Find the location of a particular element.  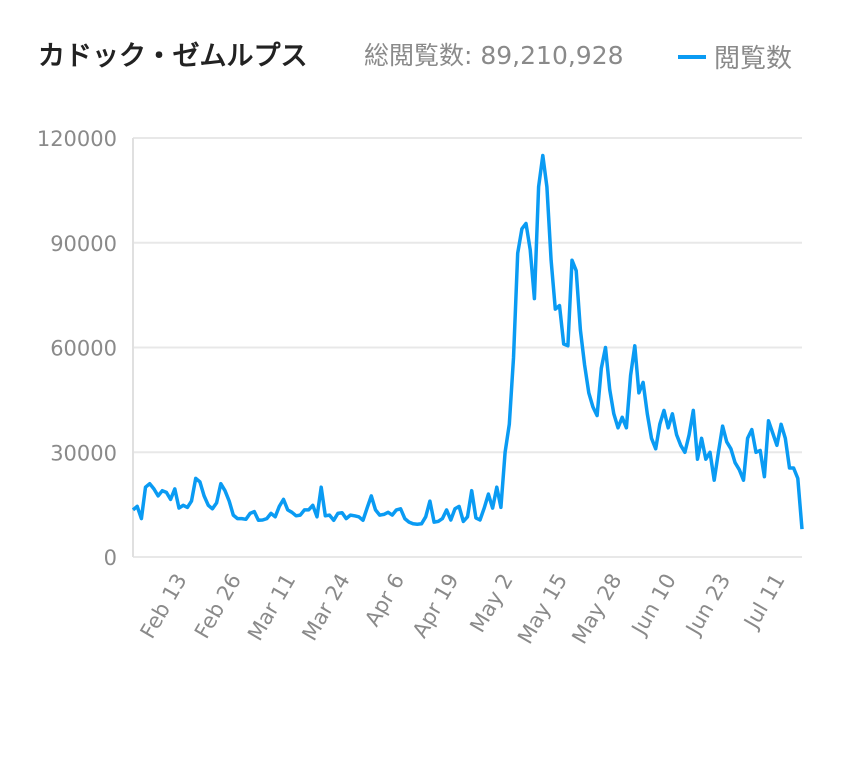

legend-swatch is located at coordinates (692, 56).